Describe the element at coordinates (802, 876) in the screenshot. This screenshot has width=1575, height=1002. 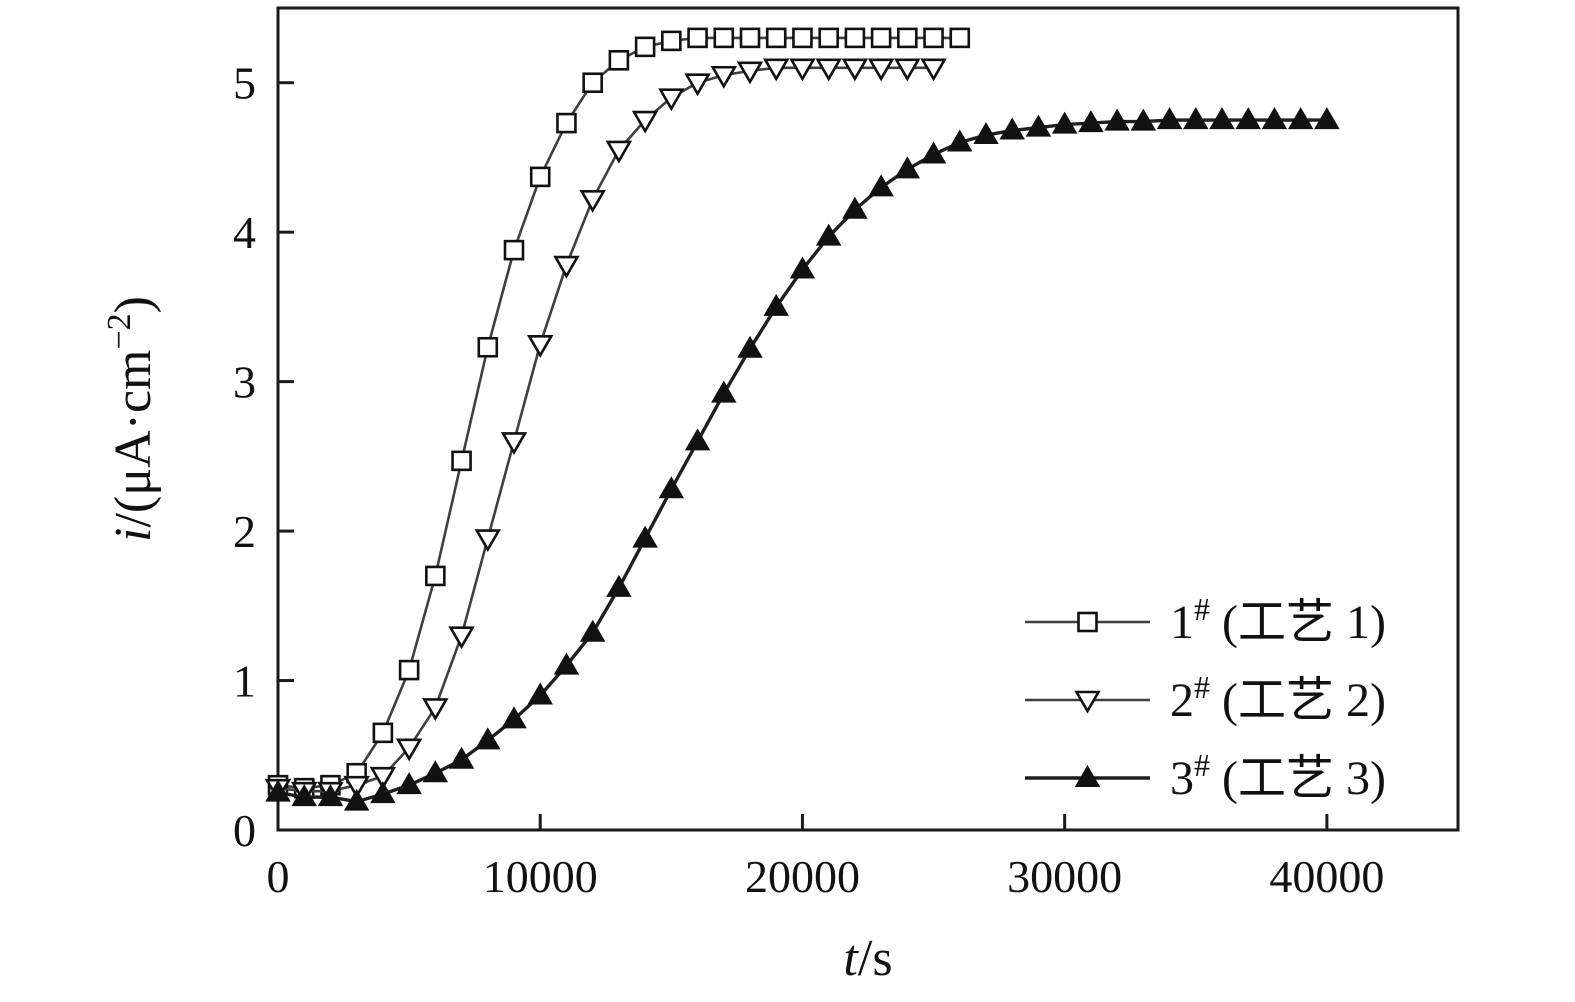
I see `x-tick-label: 20000` at that location.